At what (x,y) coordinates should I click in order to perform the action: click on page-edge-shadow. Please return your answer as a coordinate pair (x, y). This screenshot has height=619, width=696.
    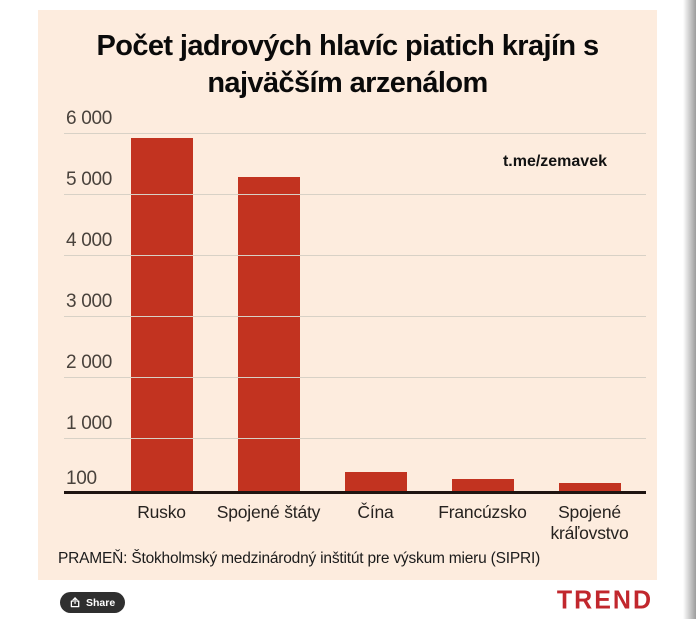
    Looking at the image, I should click on (689, 309).